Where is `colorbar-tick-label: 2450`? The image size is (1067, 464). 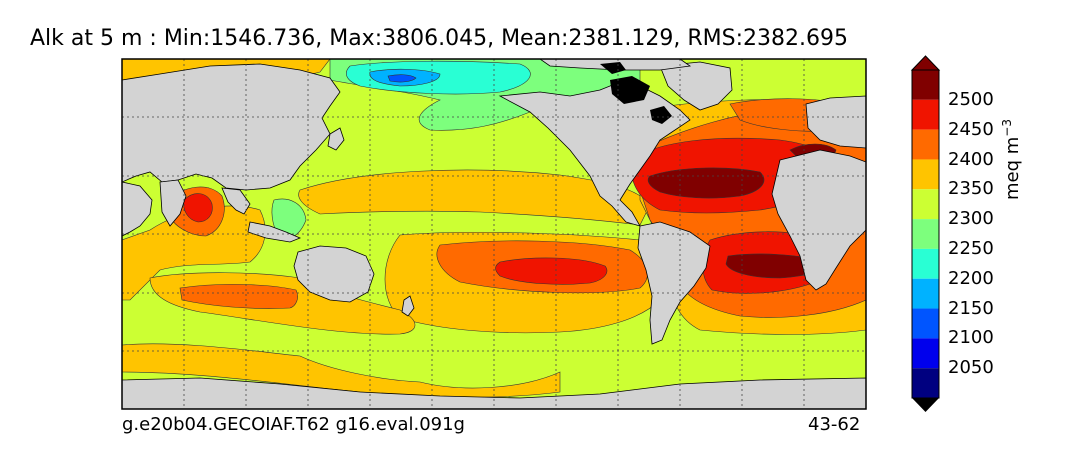 colorbar-tick-label: 2450 is located at coordinates (971, 129).